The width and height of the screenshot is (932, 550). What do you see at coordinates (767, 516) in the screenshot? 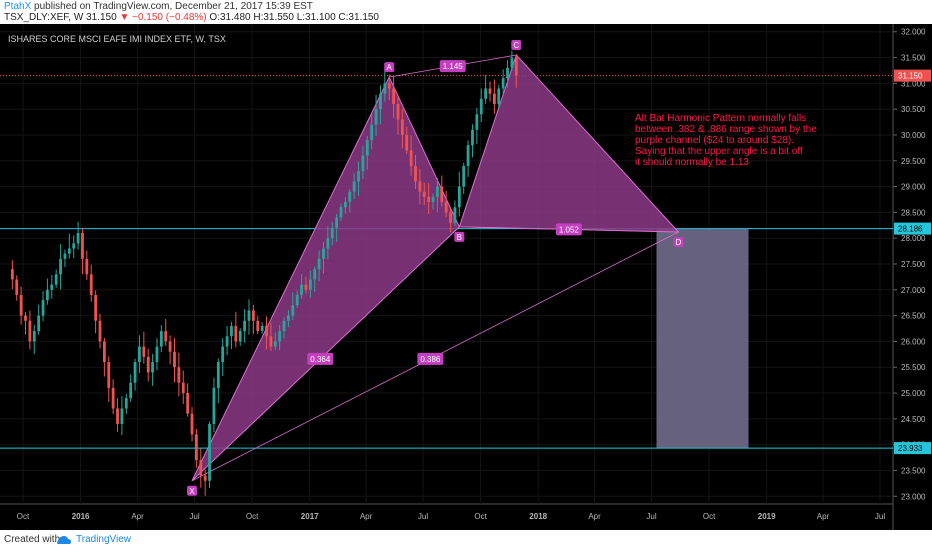
I see `x-tick-label: 2019` at bounding box center [767, 516].